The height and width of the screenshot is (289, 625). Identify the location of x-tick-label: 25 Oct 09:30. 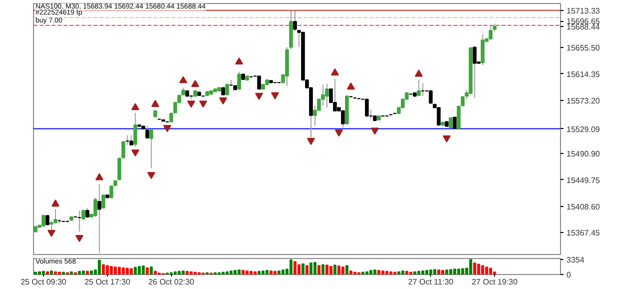
(43, 282).